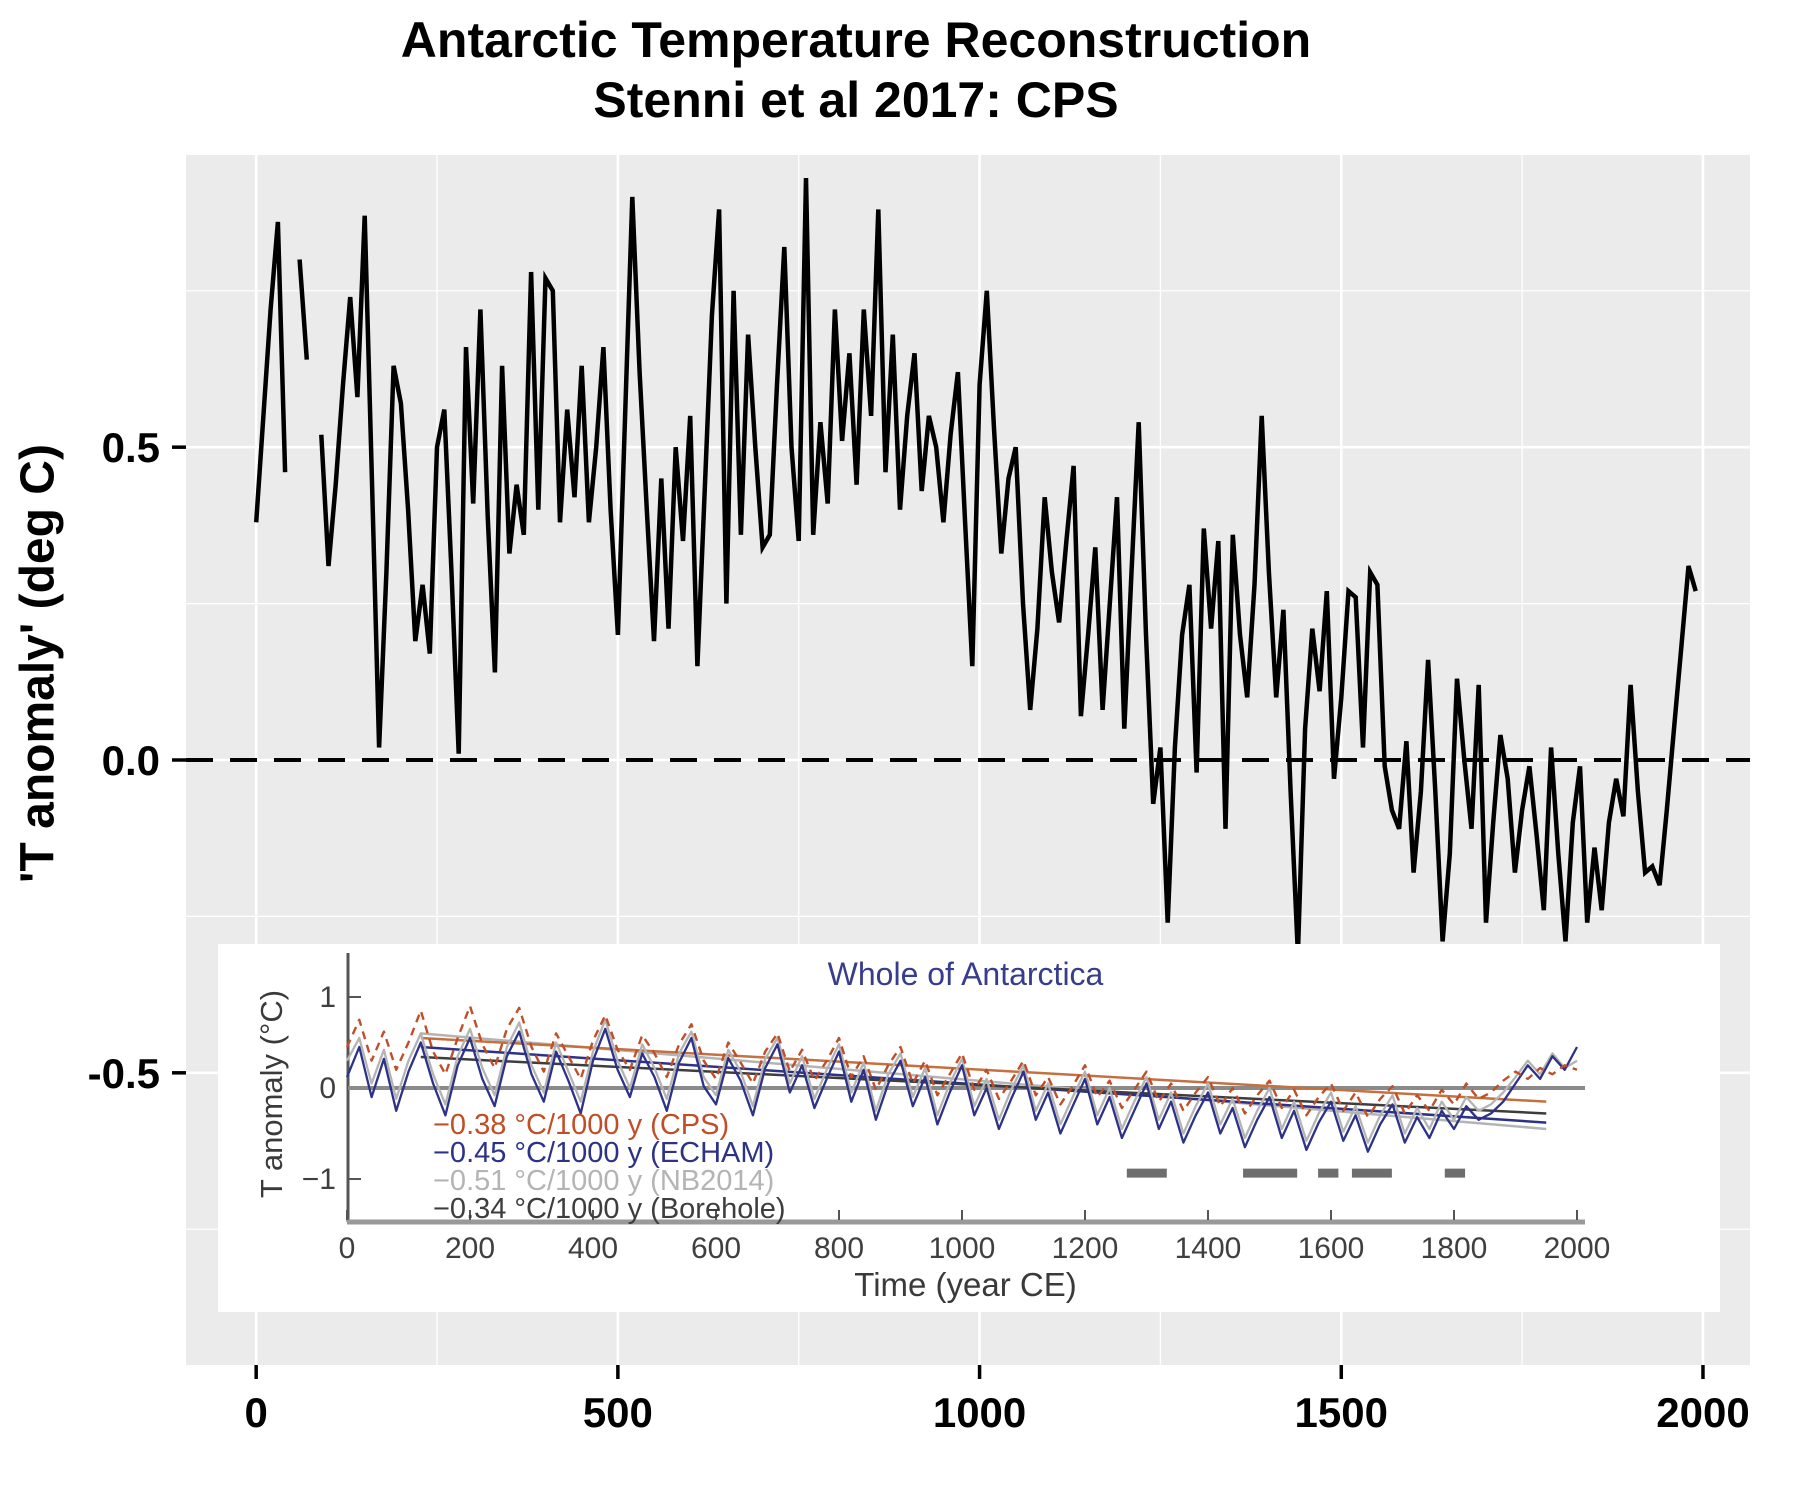 Image resolution: width=1800 pixels, height=1500 pixels. Describe the element at coordinates (1085, 1248) in the screenshot. I see `inset-x-tick-label: 1200` at that location.